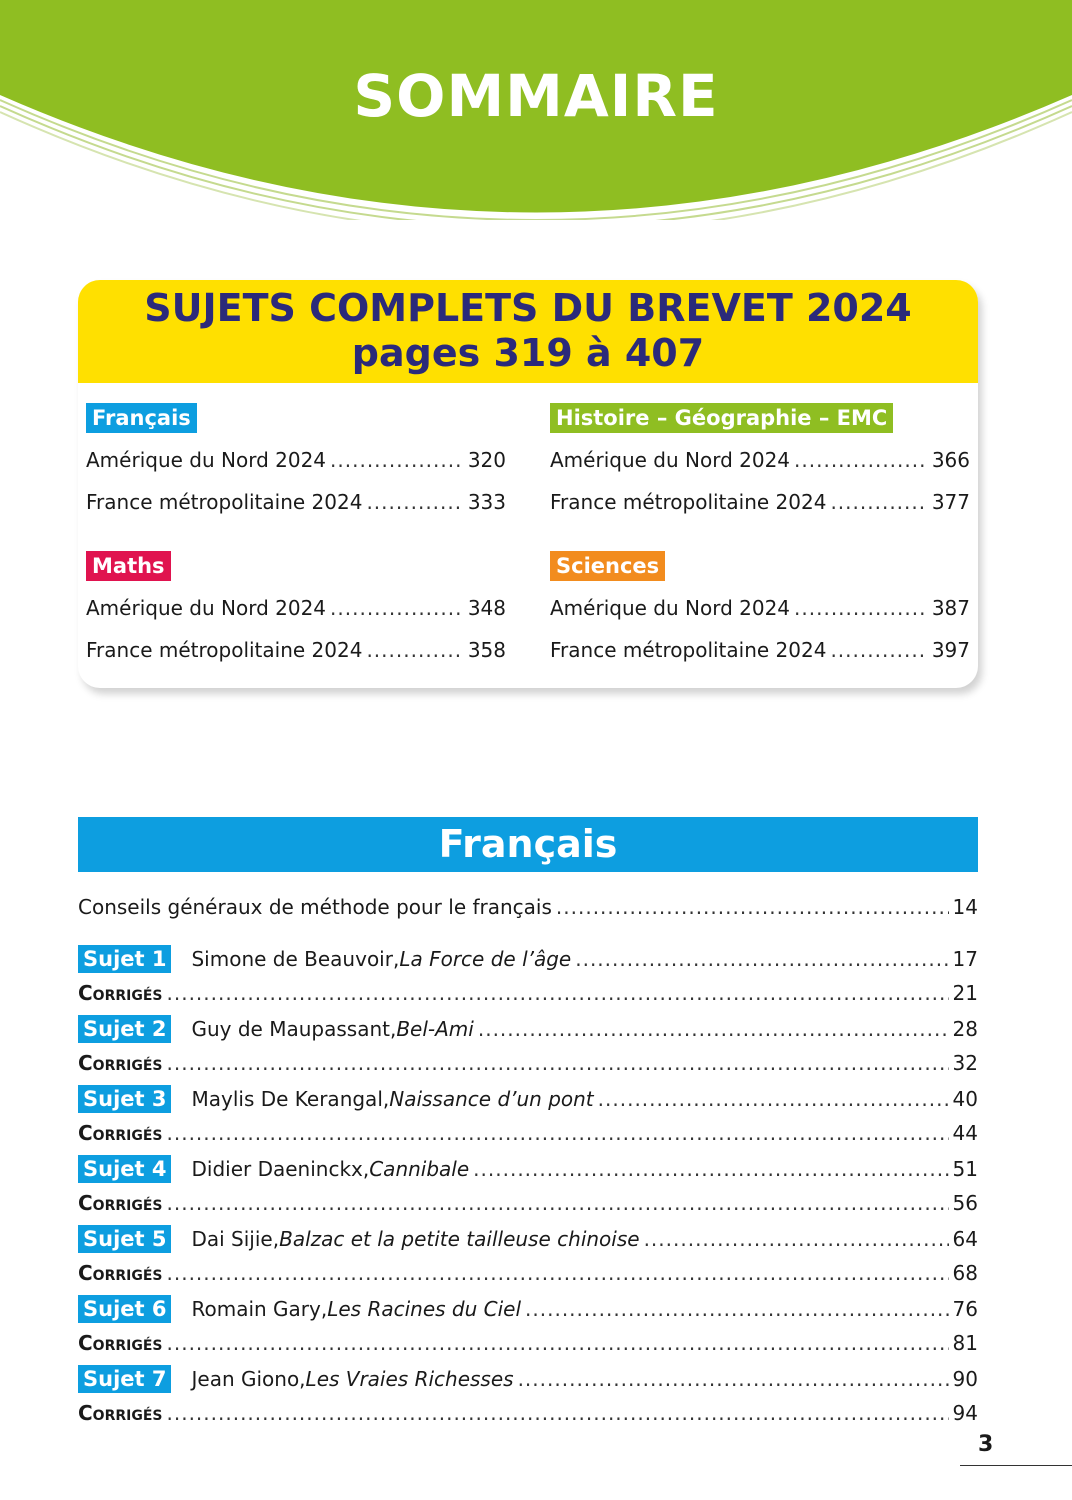  Describe the element at coordinates (965, 1099) in the screenshot. I see `toc-page: 40` at that location.